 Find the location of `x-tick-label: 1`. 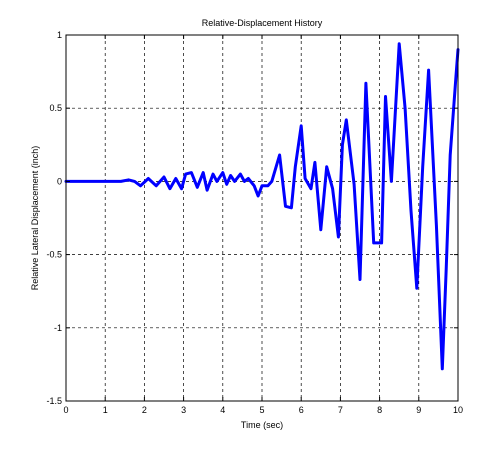

x-tick-label: 1 is located at coordinates (105, 410).